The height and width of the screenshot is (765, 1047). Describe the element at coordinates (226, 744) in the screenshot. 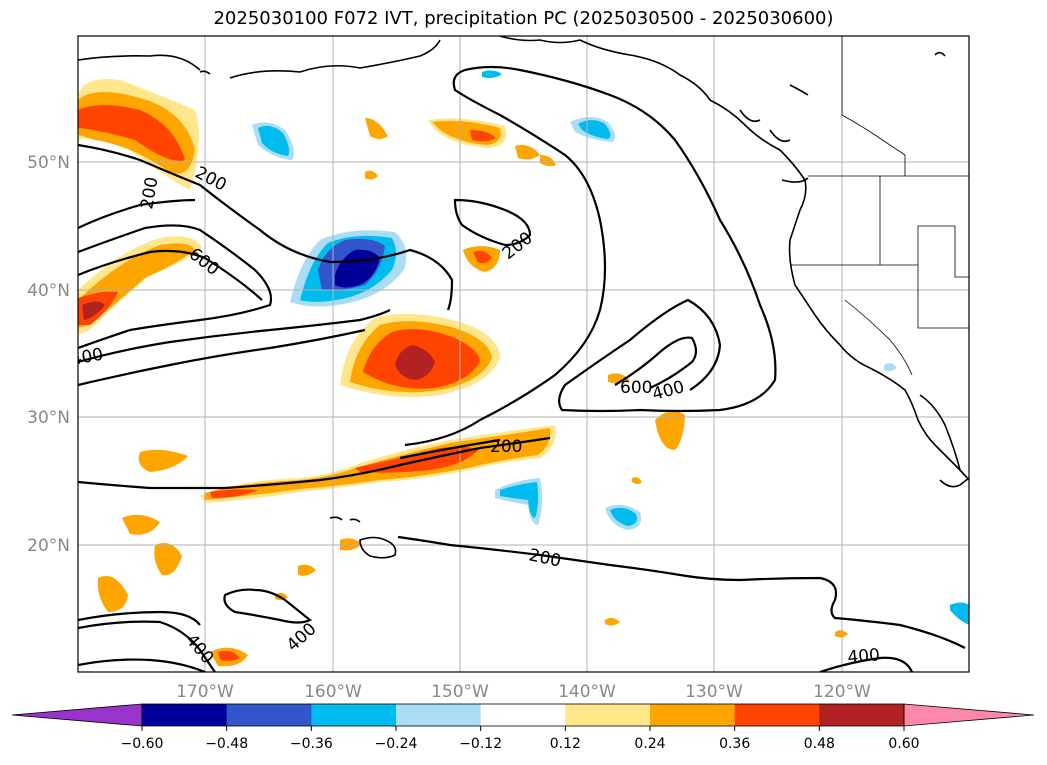

I see `colorbar-tick-label: −0.48` at that location.